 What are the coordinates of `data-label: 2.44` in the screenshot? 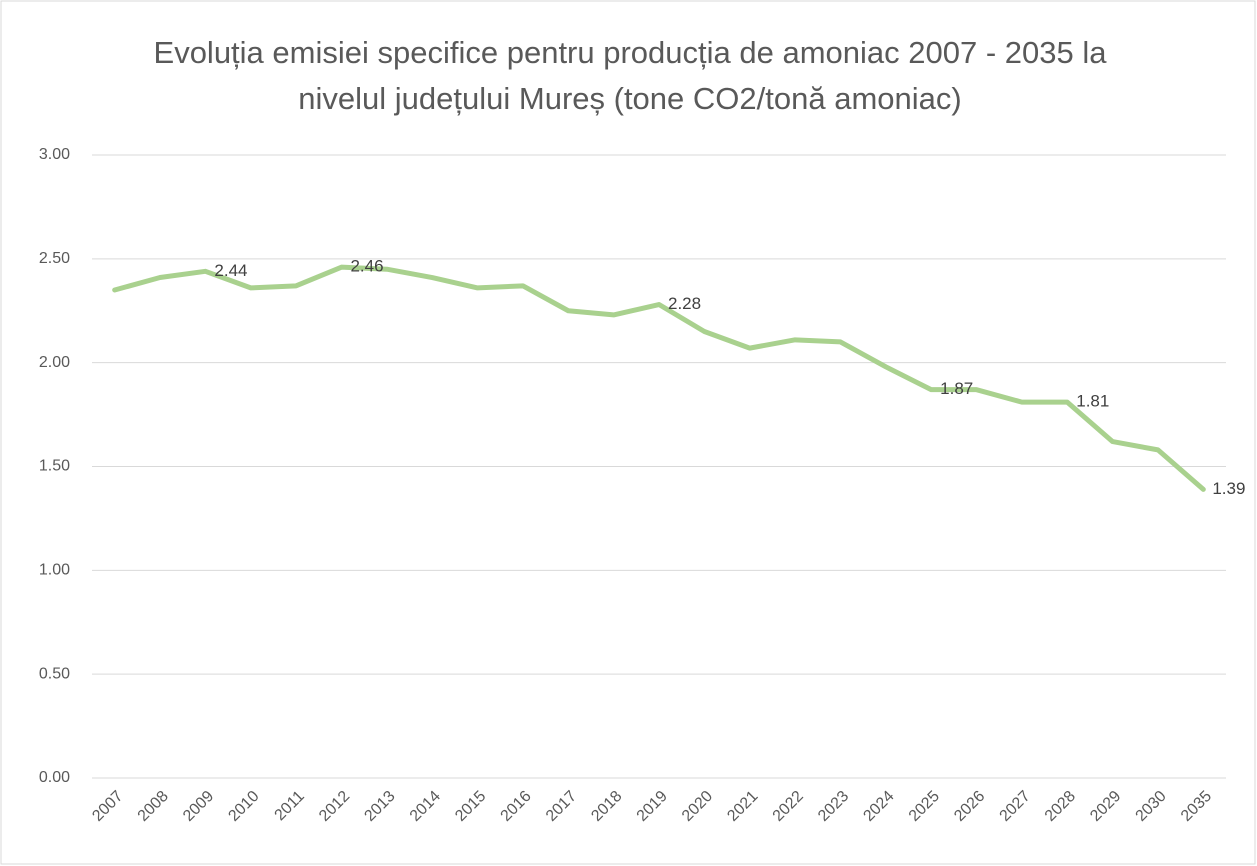 It's located at (230, 270).